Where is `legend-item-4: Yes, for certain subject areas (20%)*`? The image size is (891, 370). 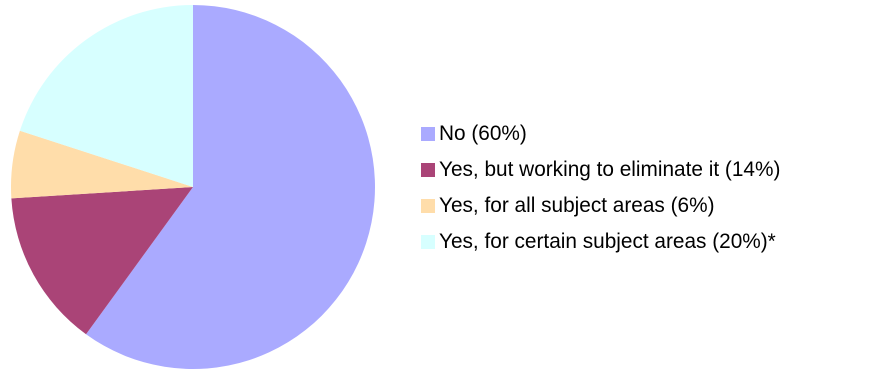 legend-item-4: Yes, for certain subject areas (20%)* is located at coordinates (598, 242).